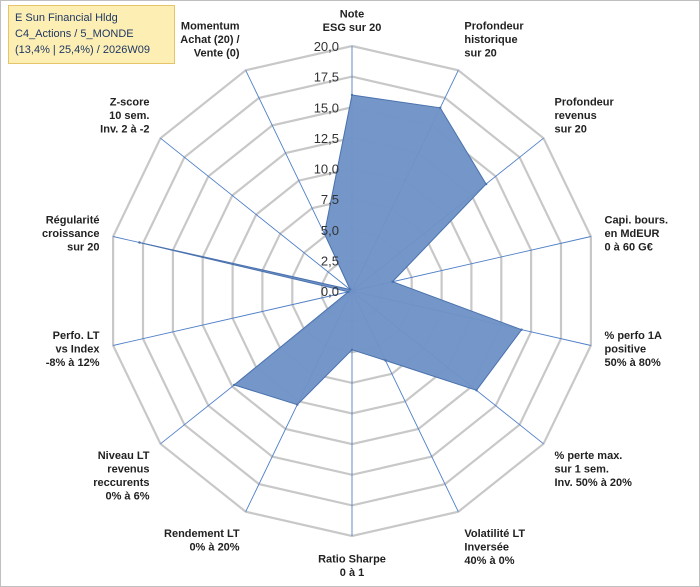 The image size is (700, 587). Describe the element at coordinates (633, 363) in the screenshot. I see `axis-label-line: 50% à 80%` at that location.